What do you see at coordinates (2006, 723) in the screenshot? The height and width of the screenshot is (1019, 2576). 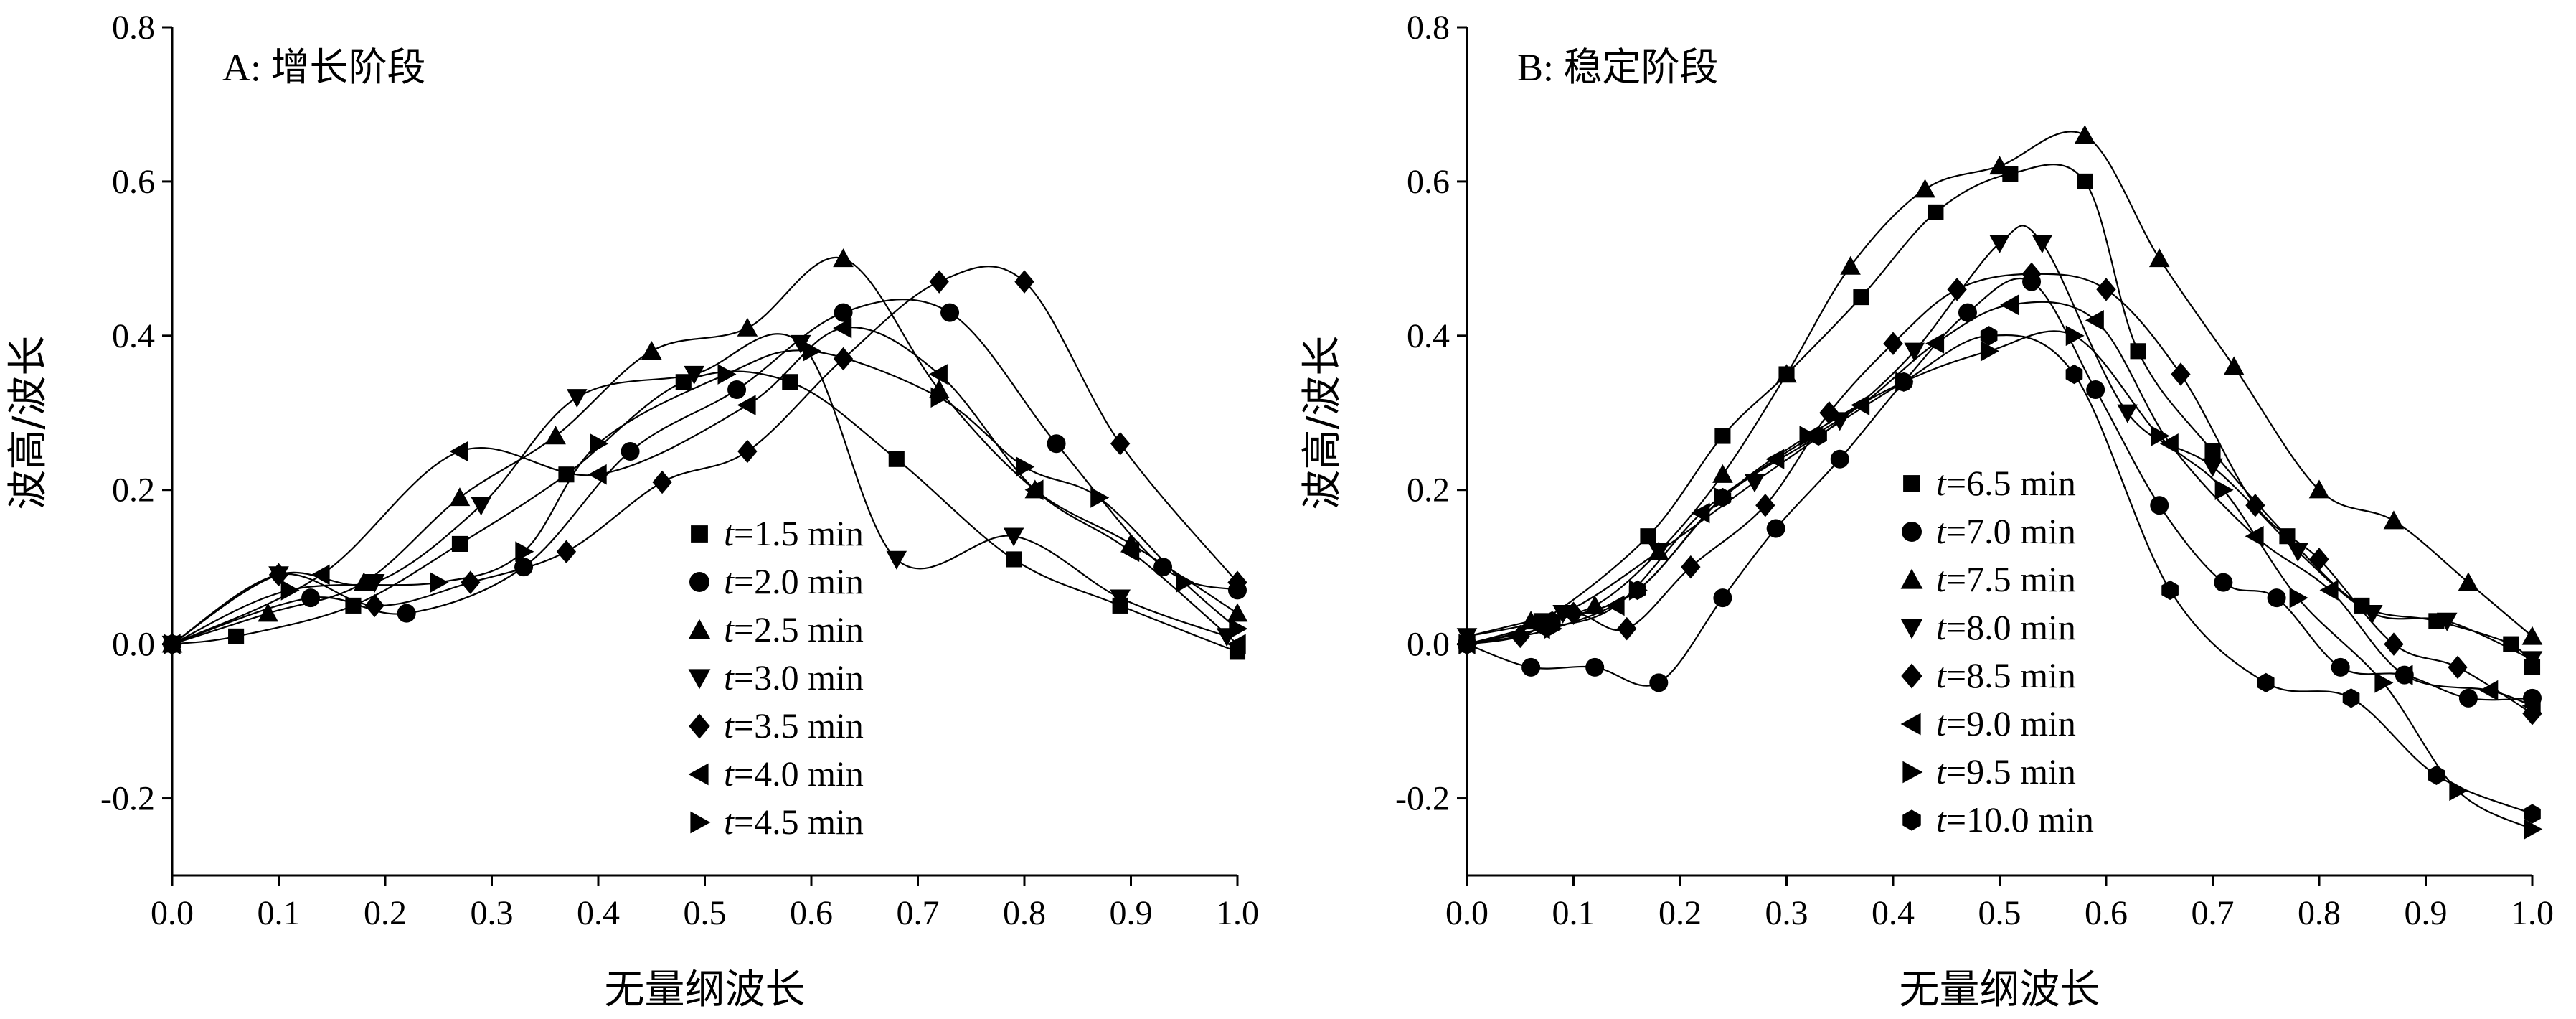 I see `legend-label: t=9.0 min` at bounding box center [2006, 723].